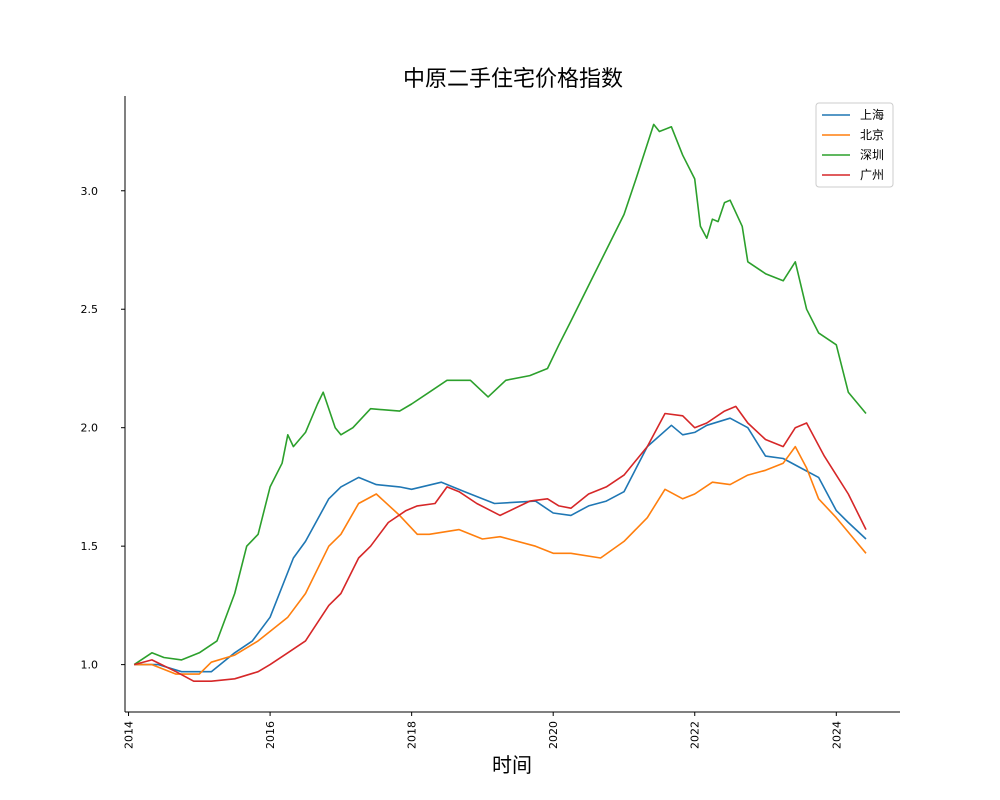  What do you see at coordinates (553, 735) in the screenshot?
I see `x-tick-label: 2020` at bounding box center [553, 735].